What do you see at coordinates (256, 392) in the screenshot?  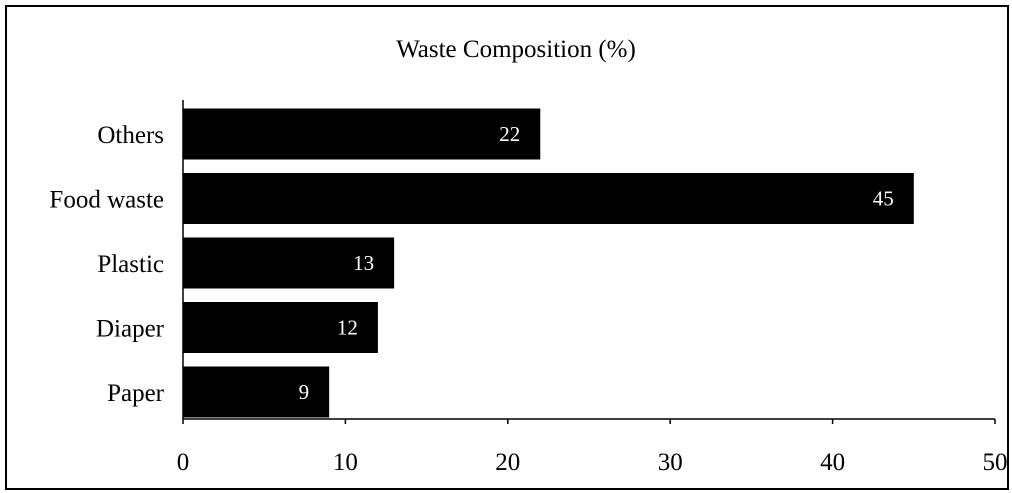 I see `bar-paper` at bounding box center [256, 392].